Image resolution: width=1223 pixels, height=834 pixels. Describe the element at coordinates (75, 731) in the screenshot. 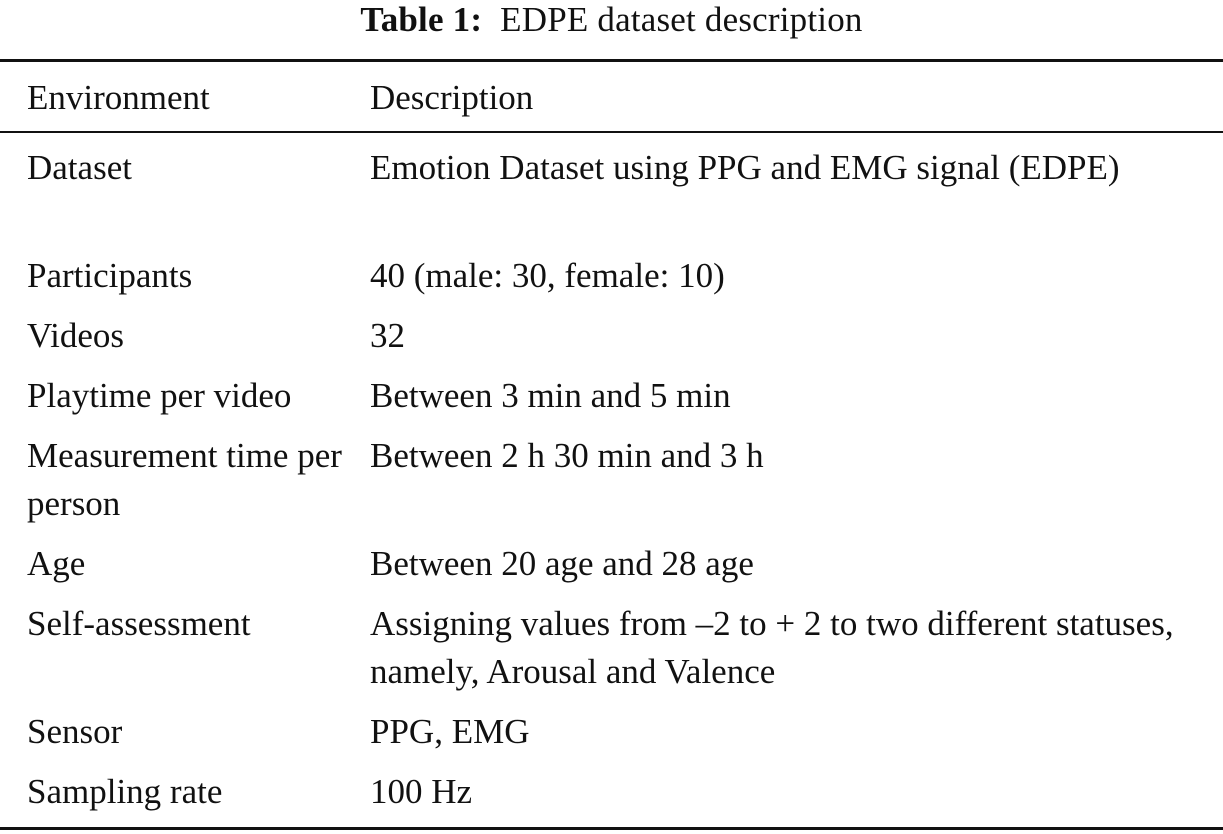

I see `environment-cell: Sensor` at that location.